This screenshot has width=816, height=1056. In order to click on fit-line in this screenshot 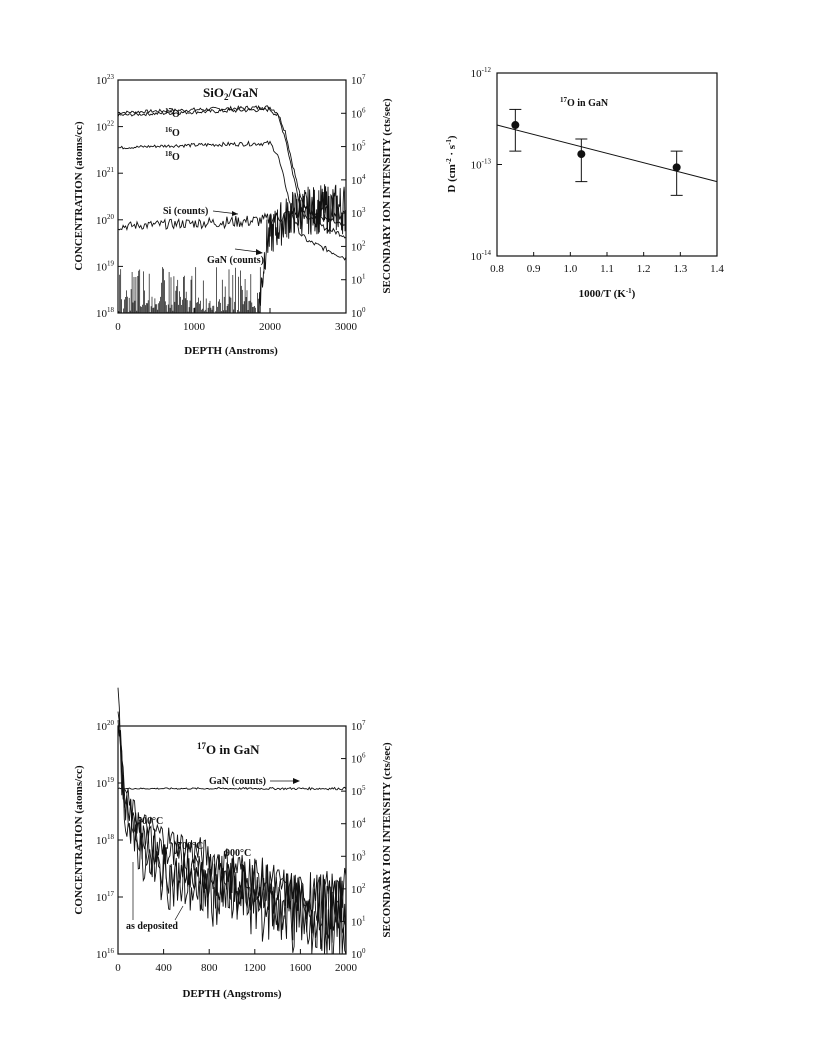, I will do `click(607, 153)`.